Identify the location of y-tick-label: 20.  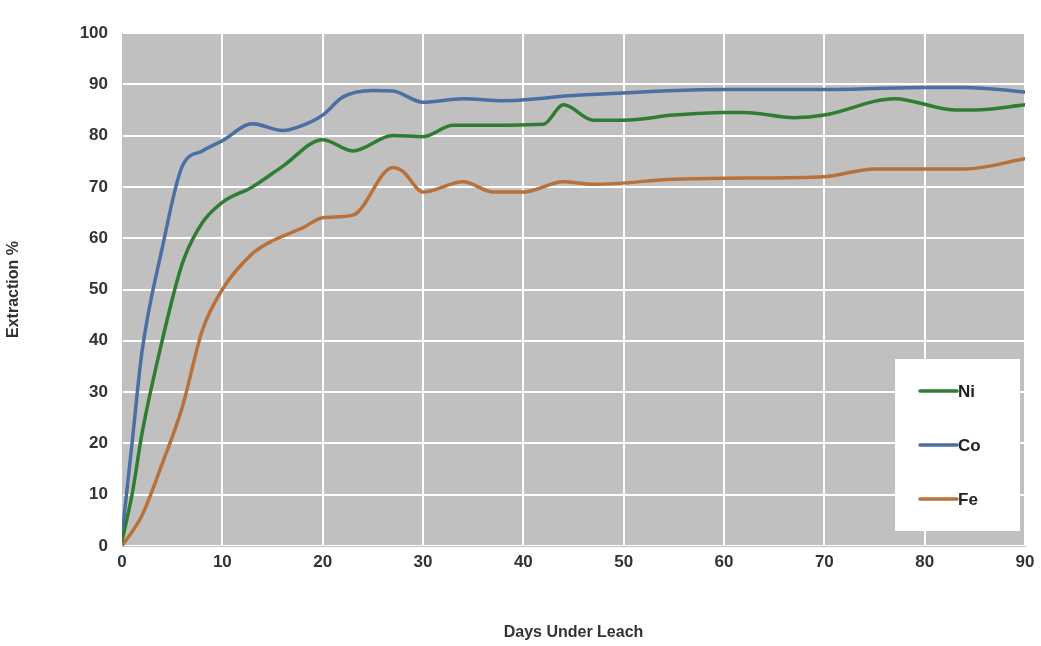
(98, 443).